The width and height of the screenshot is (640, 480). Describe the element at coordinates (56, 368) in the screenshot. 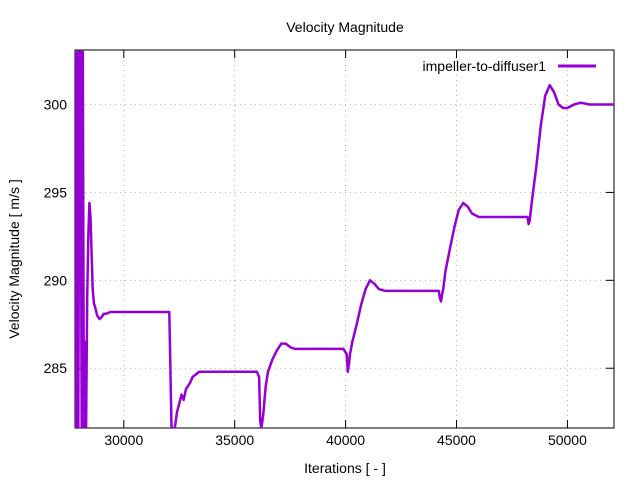

I see `y-tick-label: 285` at that location.